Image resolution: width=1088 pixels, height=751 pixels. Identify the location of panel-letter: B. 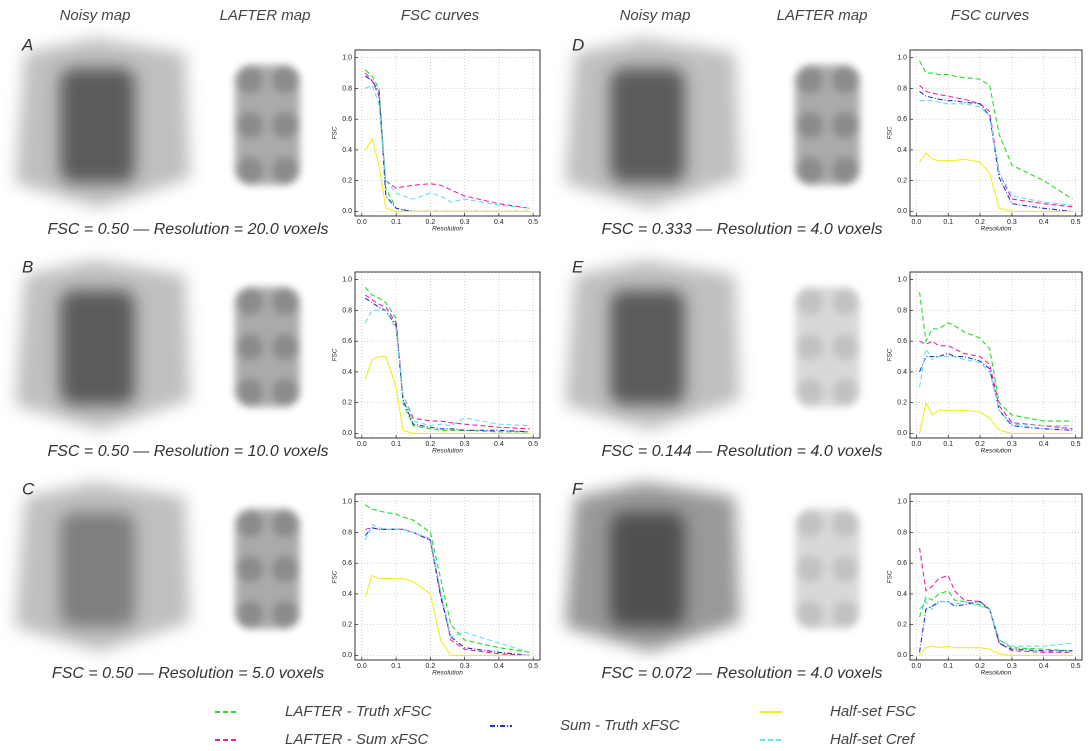
(27, 266).